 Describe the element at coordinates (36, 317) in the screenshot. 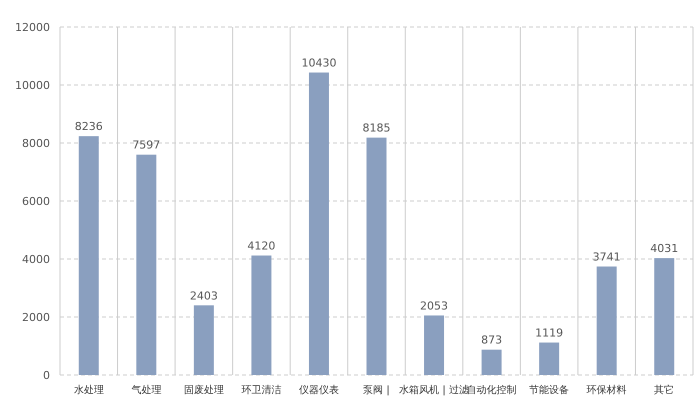

I see `y-tick-label: 2000` at that location.